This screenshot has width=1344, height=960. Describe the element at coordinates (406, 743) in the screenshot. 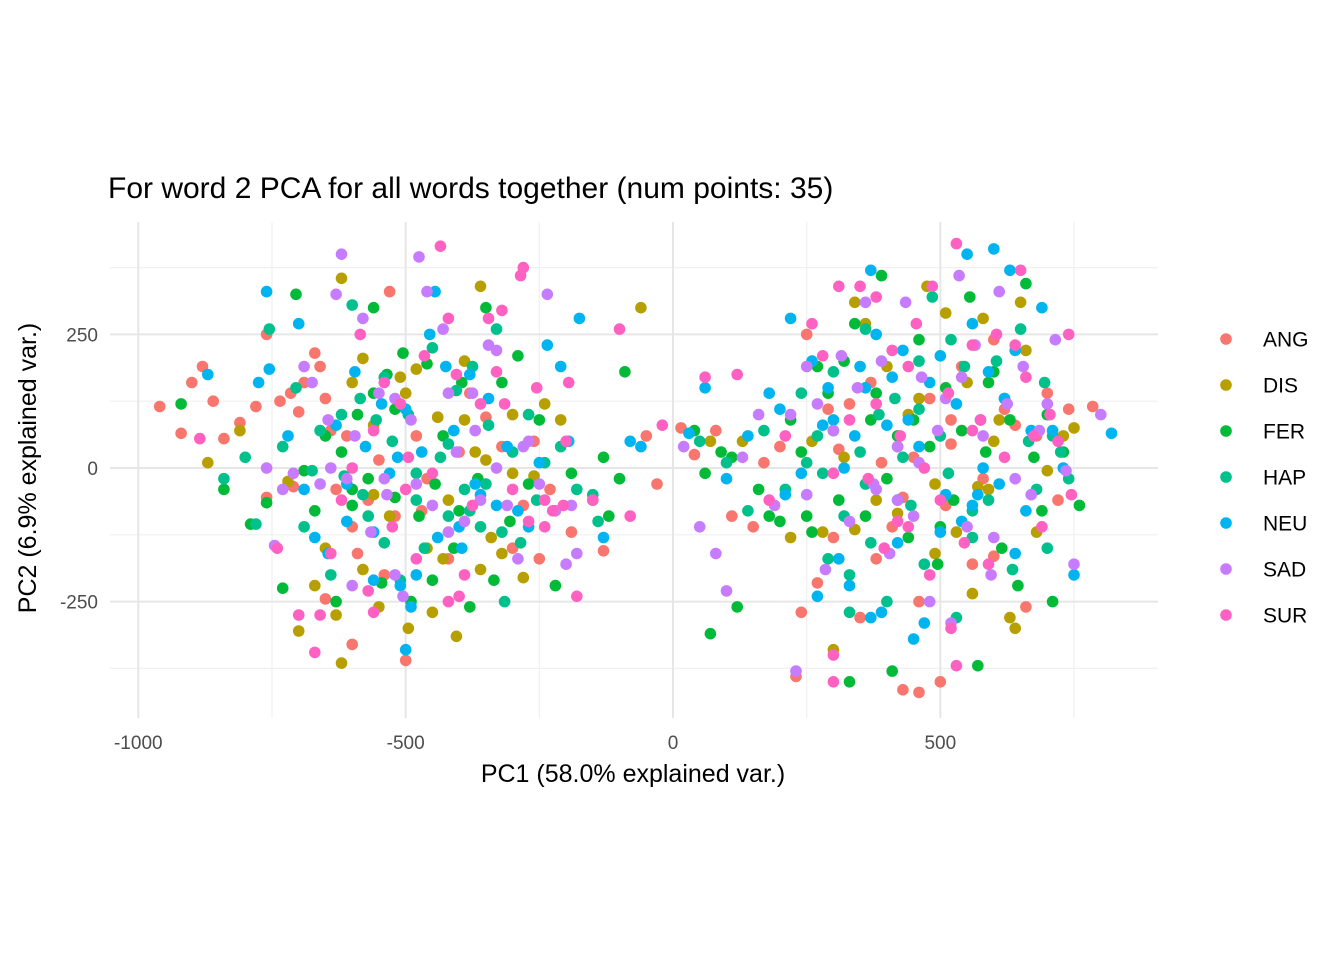

I see `x-tick-label: -500` at that location.